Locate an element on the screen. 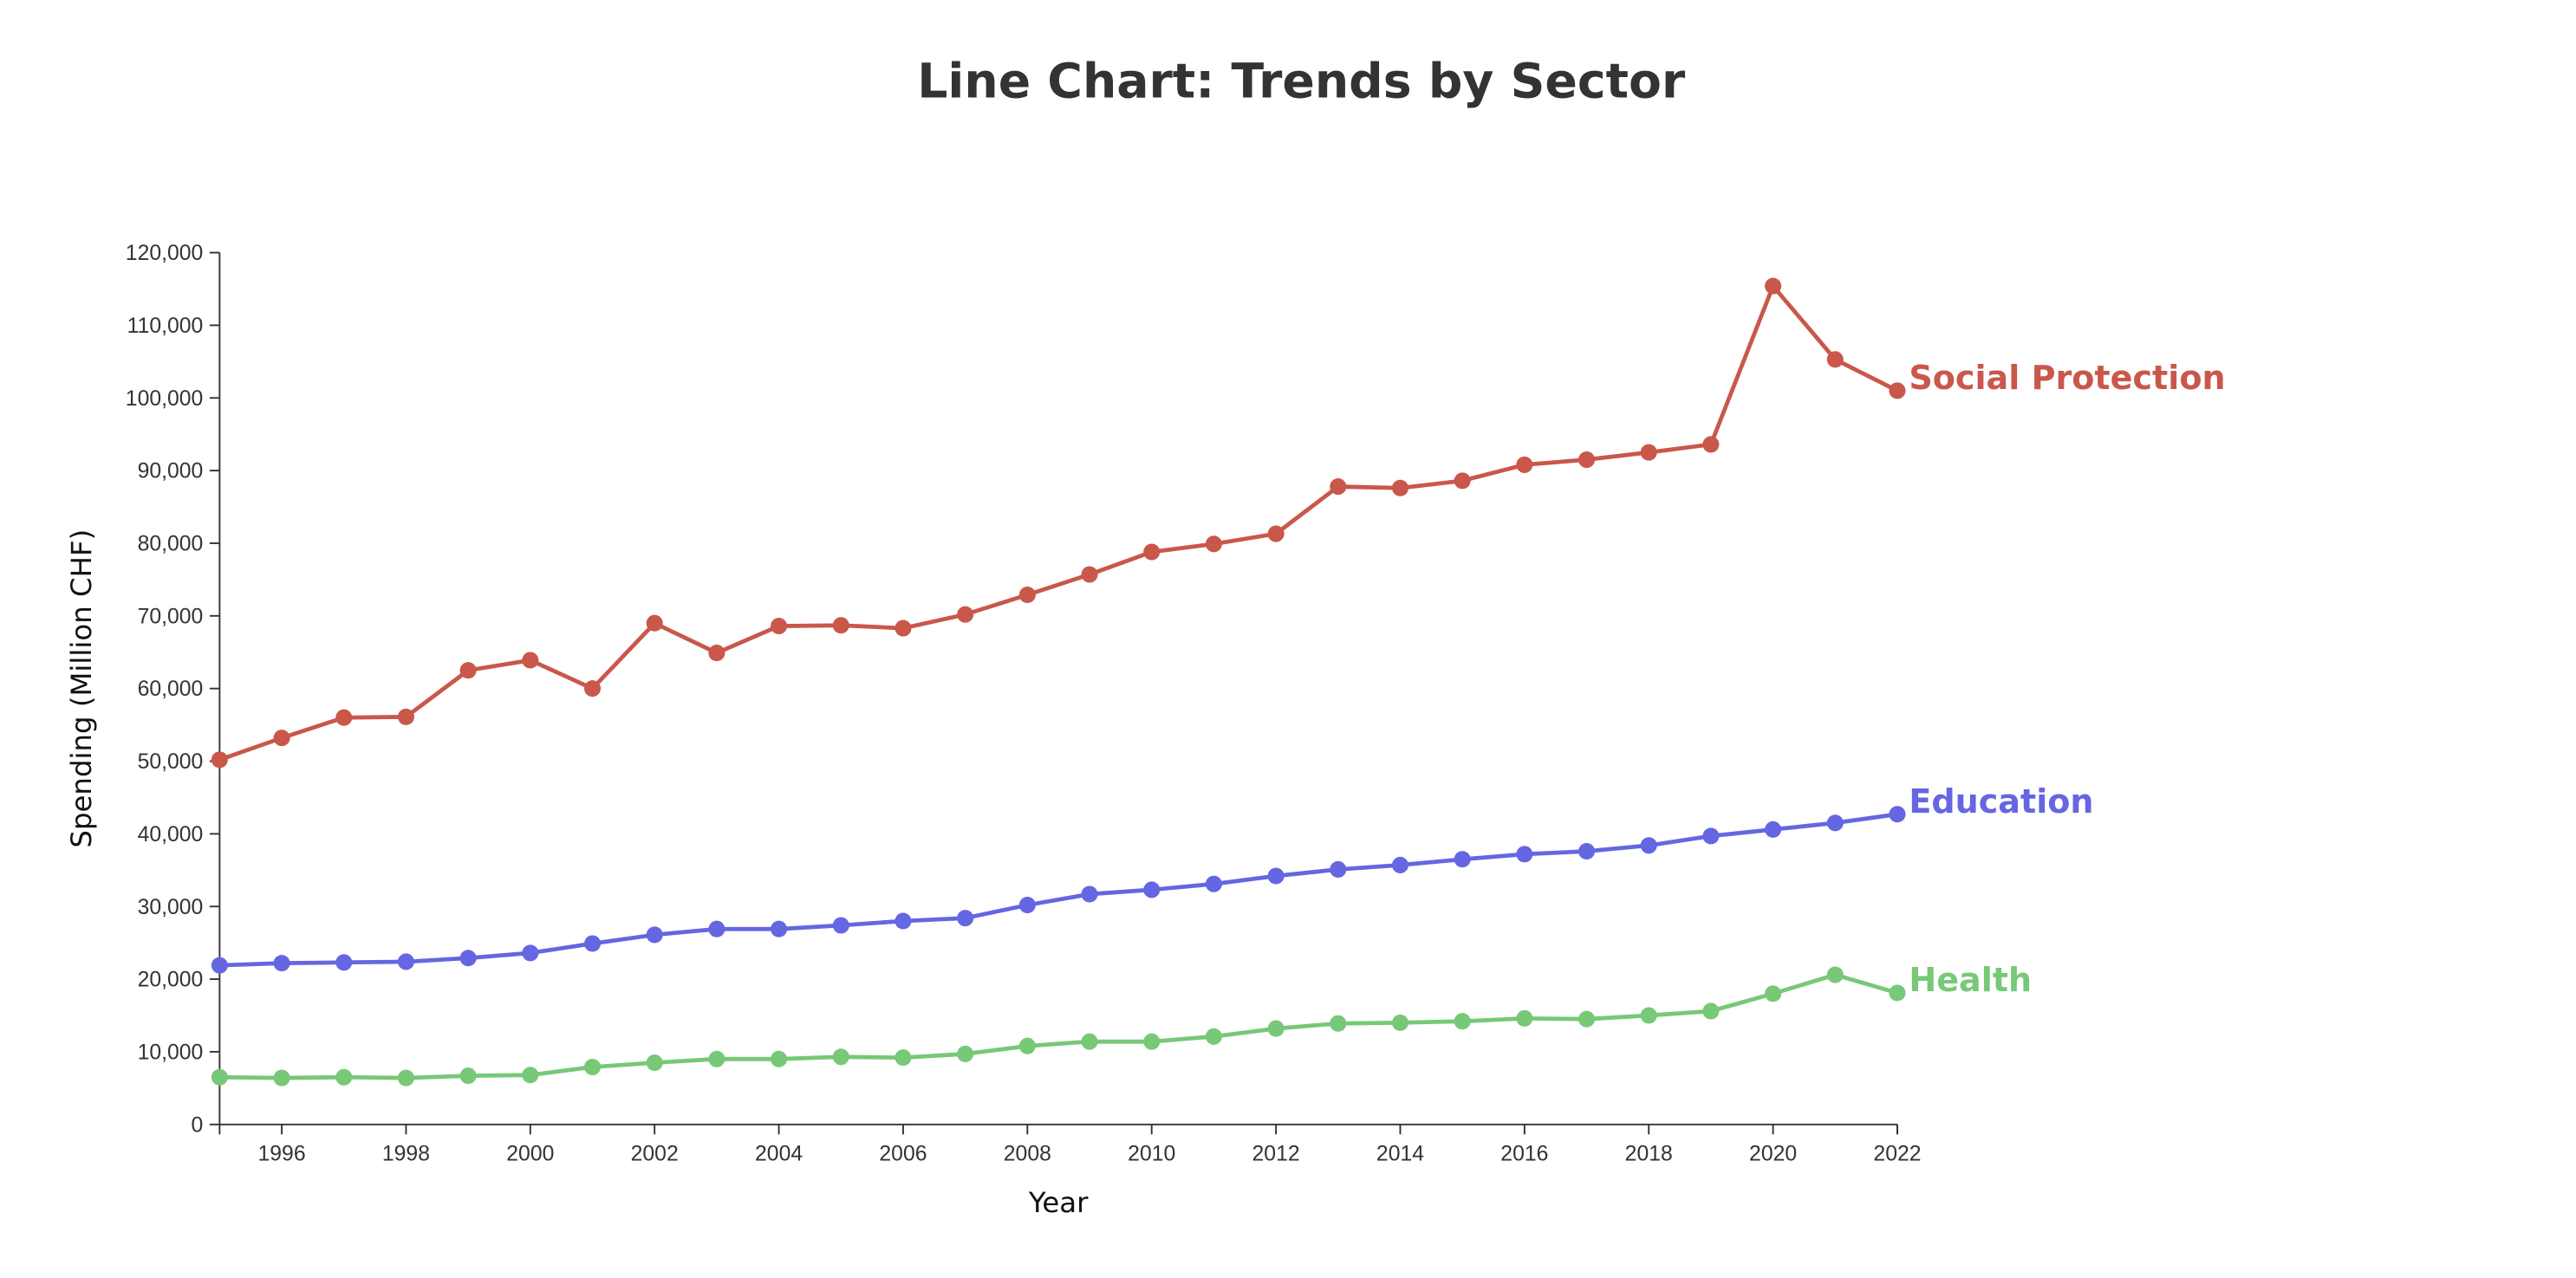 Image resolution: width=2576 pixels, height=1278 pixels. y-tick-label: 0 is located at coordinates (198, 1125).